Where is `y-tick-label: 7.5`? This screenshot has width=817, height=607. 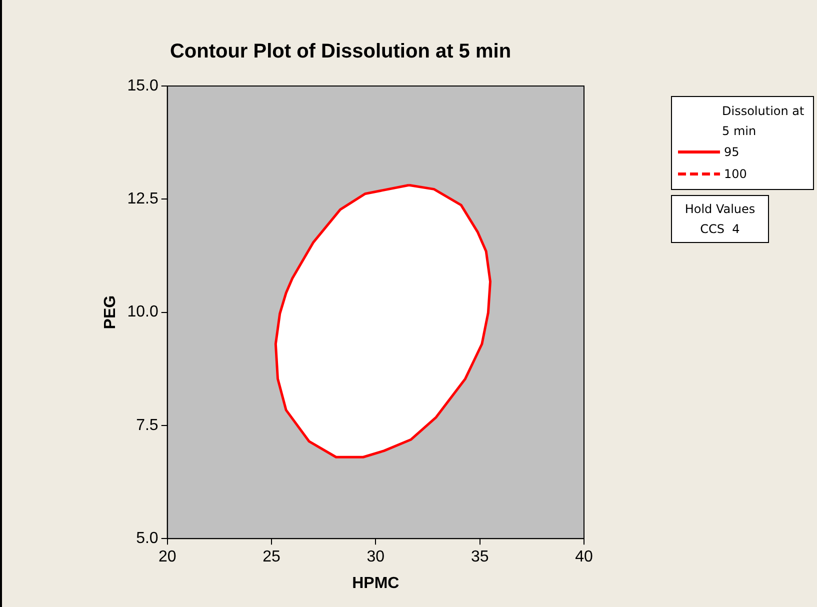
y-tick-label: 7.5 is located at coordinates (147, 425).